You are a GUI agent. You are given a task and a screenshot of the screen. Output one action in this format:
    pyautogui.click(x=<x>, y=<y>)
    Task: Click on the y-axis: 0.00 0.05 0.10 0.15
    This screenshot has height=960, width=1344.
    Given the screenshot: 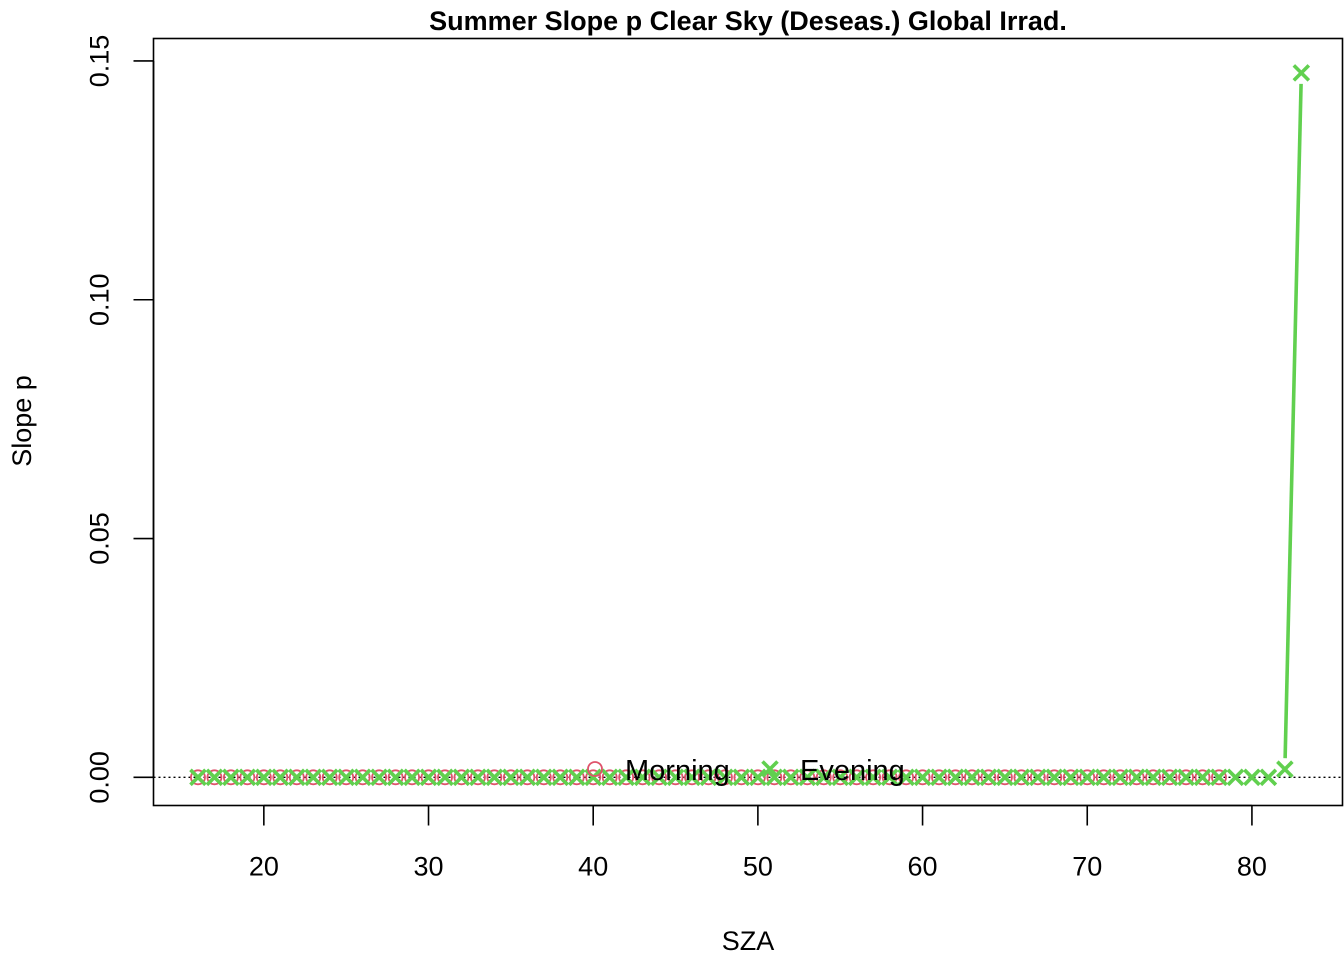 What is the action you would take?
    pyautogui.click(x=120, y=419)
    